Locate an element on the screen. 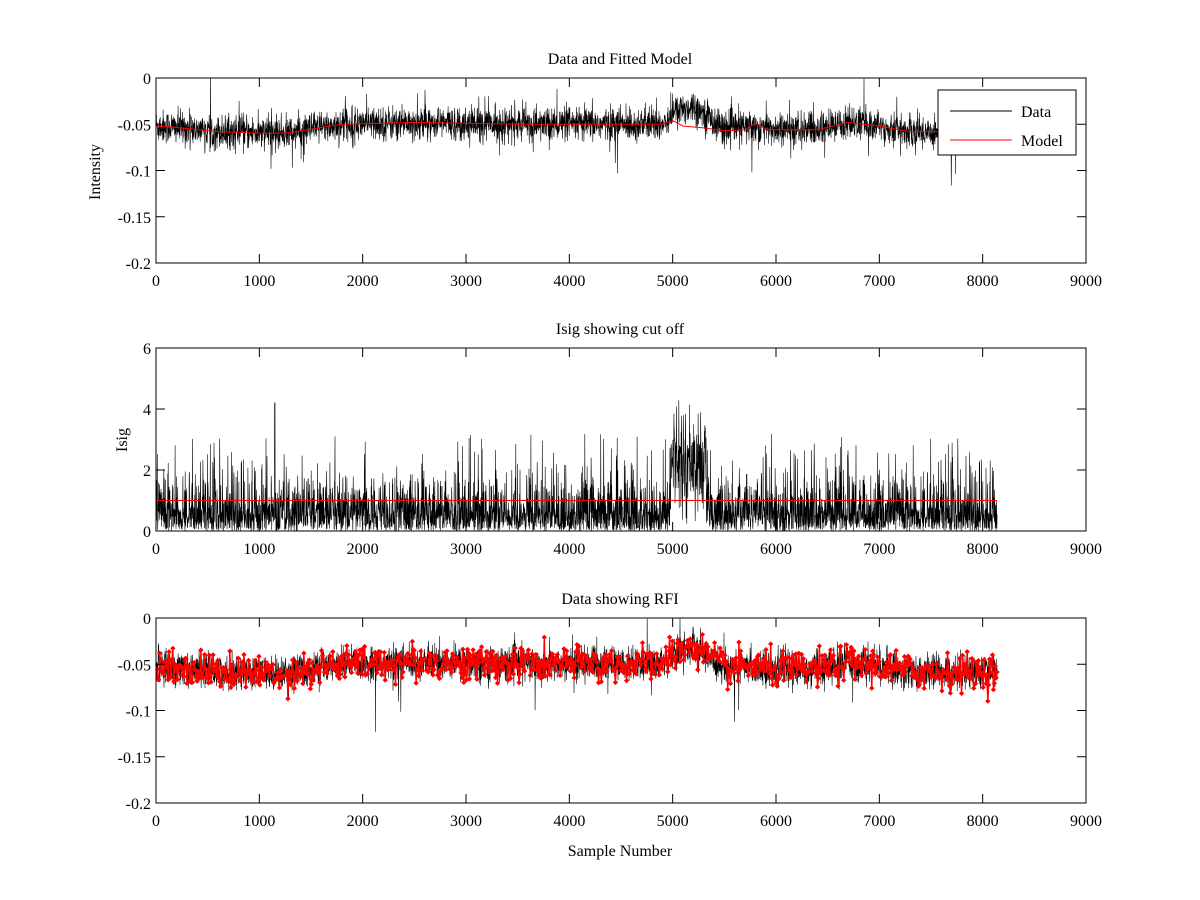  y-axis-label: Isig is located at coordinates (122, 440).